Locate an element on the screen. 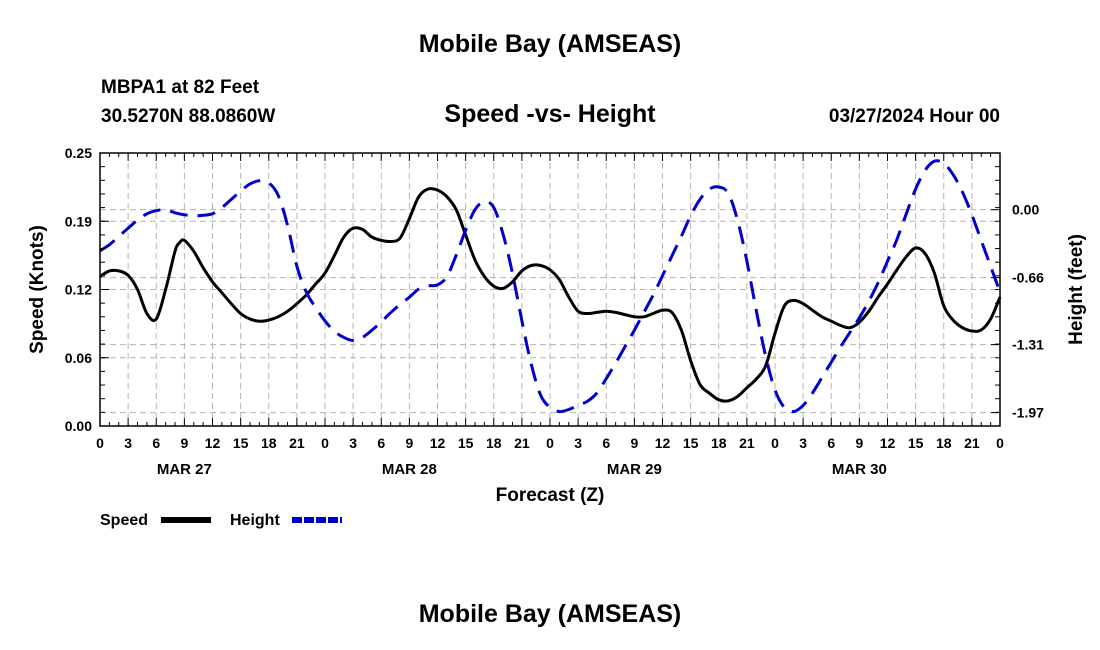 This screenshot has width=1100, height=650. y-tick-label: 0.19 is located at coordinates (78, 221).